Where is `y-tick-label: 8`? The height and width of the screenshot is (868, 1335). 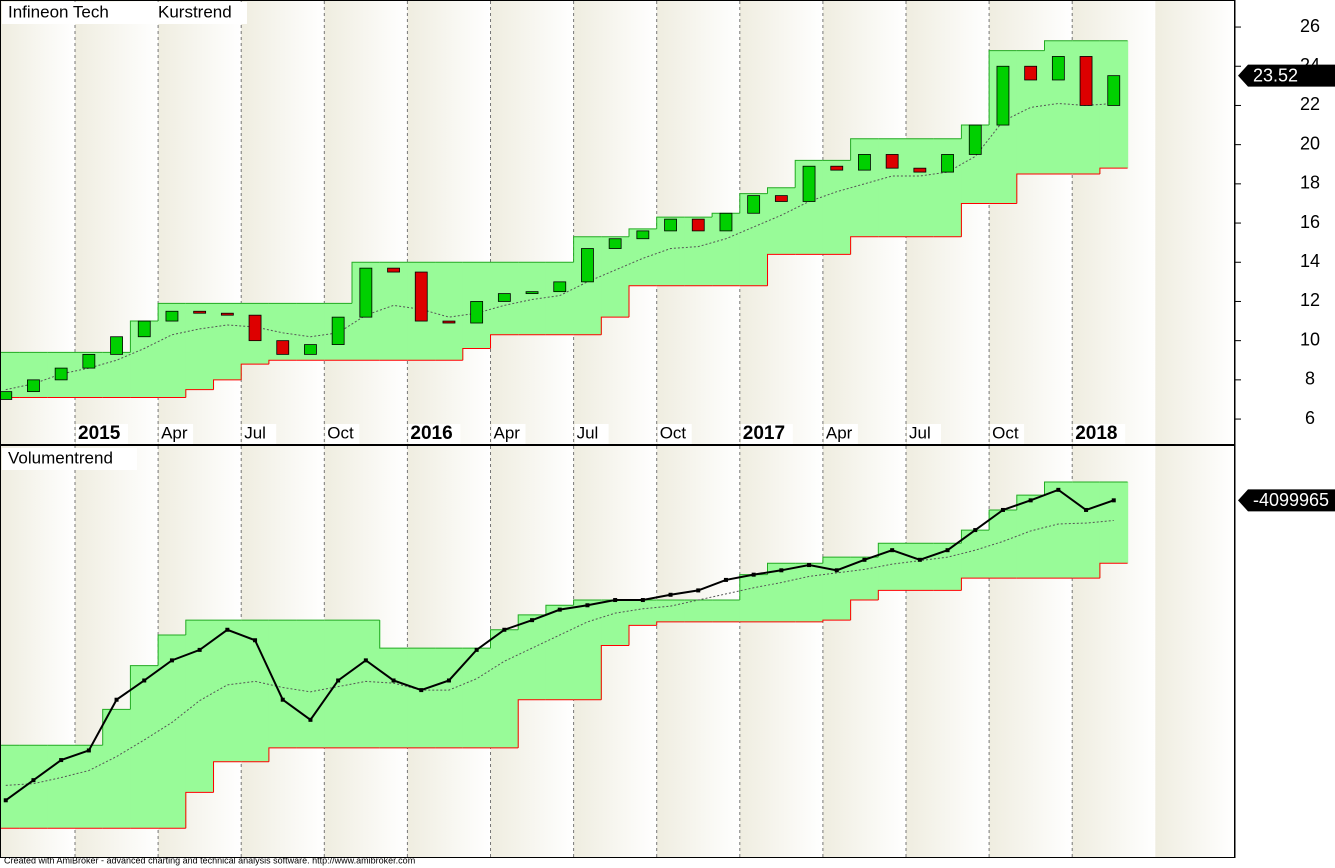
y-tick-label: 8 is located at coordinates (1310, 379).